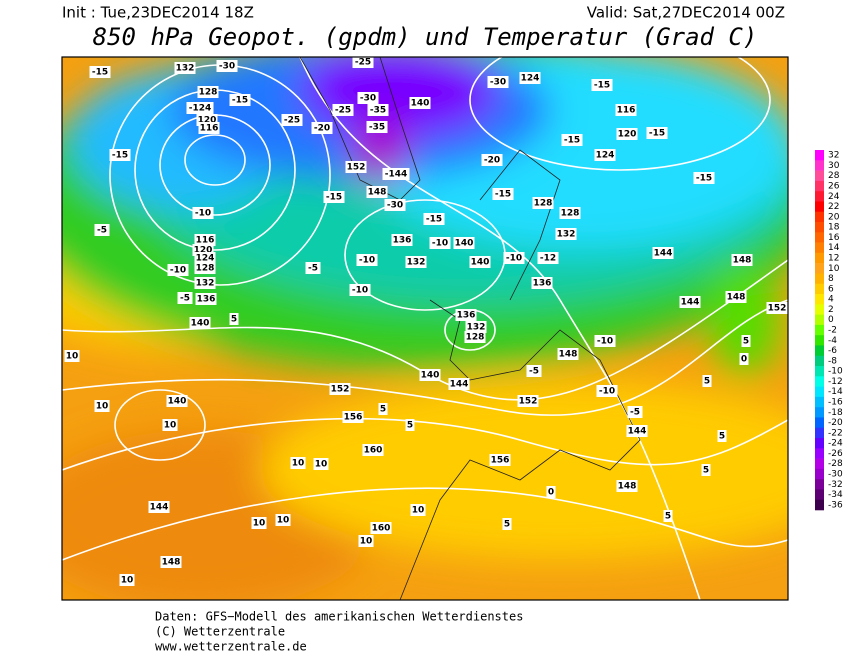 The width and height of the screenshot is (850, 661). I want to click on legend-label: -32, so click(835, 485).